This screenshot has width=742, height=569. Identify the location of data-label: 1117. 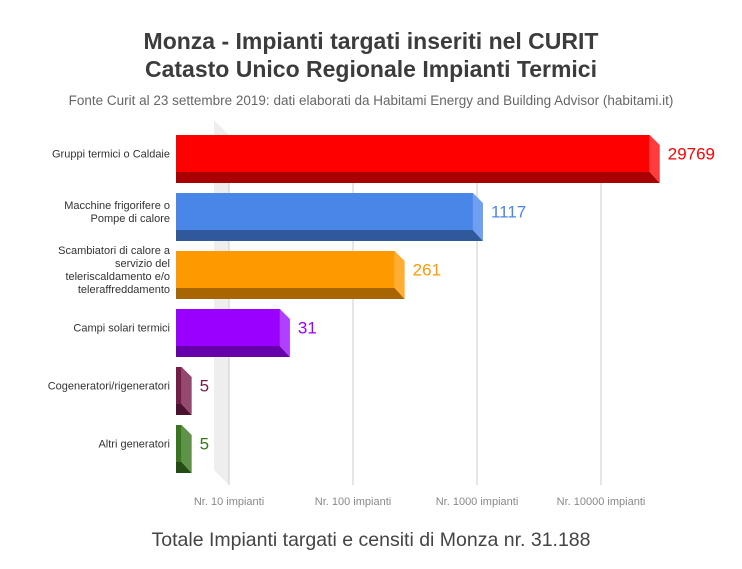
(508, 212).